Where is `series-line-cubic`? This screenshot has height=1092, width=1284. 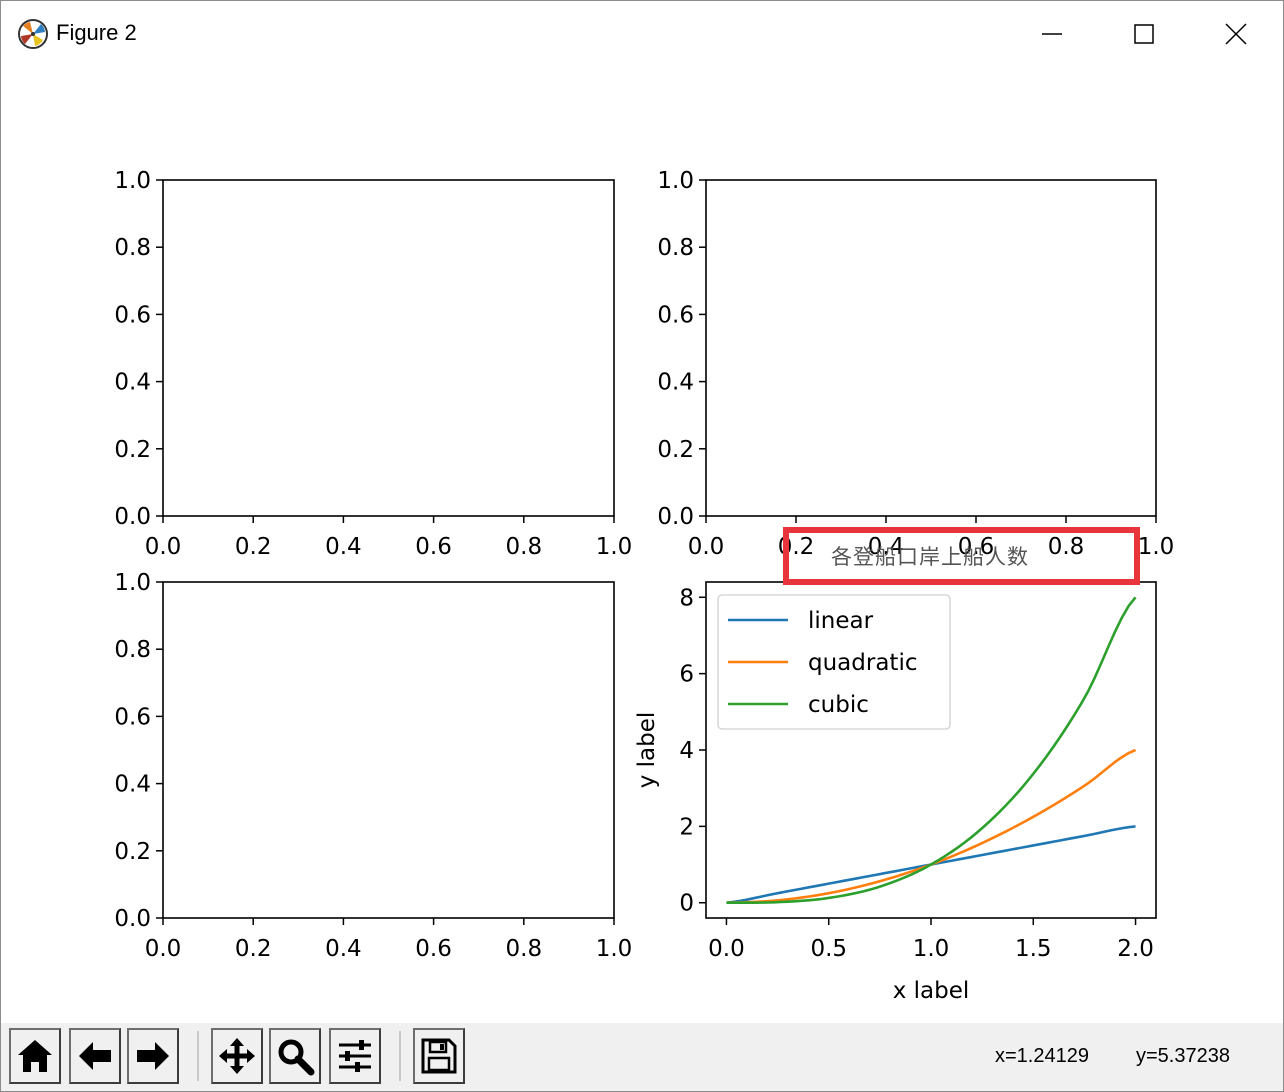 series-line-cubic is located at coordinates (931, 750).